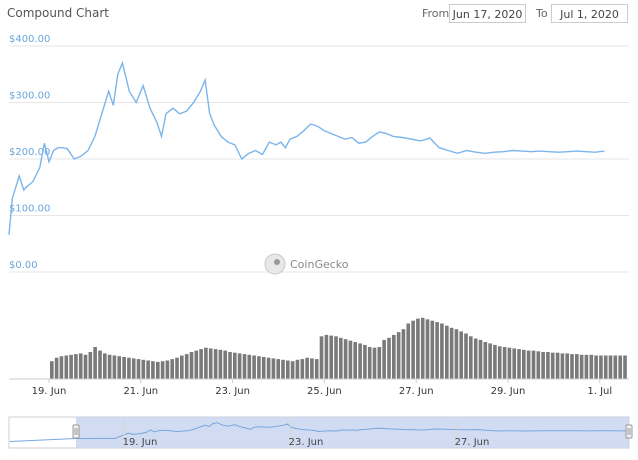 The width and height of the screenshot is (638, 460). I want to click on y-tick-label: $300.00, so click(29, 96).